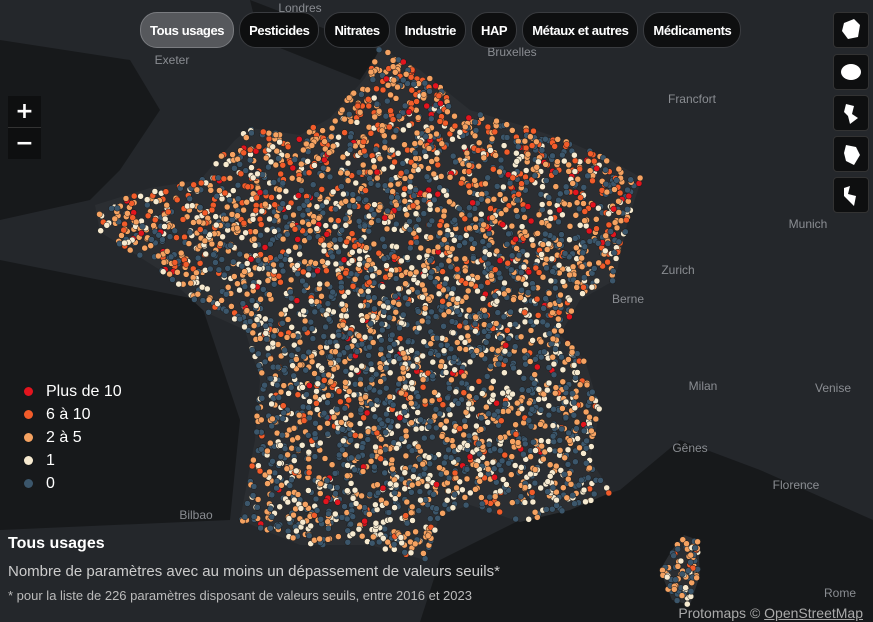 This screenshot has height=622, width=873. Describe the element at coordinates (24, 112) in the screenshot. I see `zoom-in: +` at that location.